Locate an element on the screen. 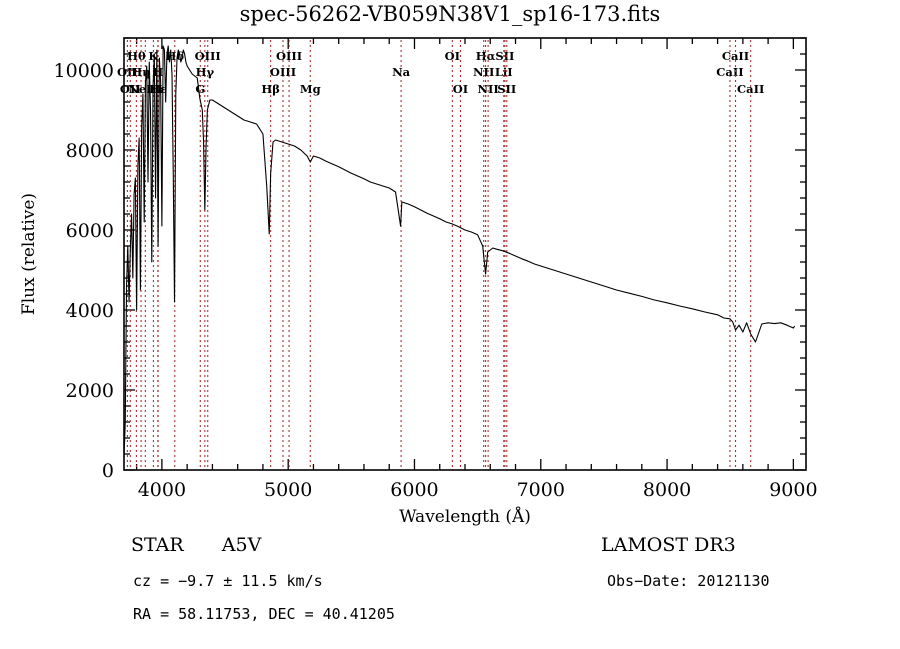  line-marker-label: Hε is located at coordinates (158, 89).